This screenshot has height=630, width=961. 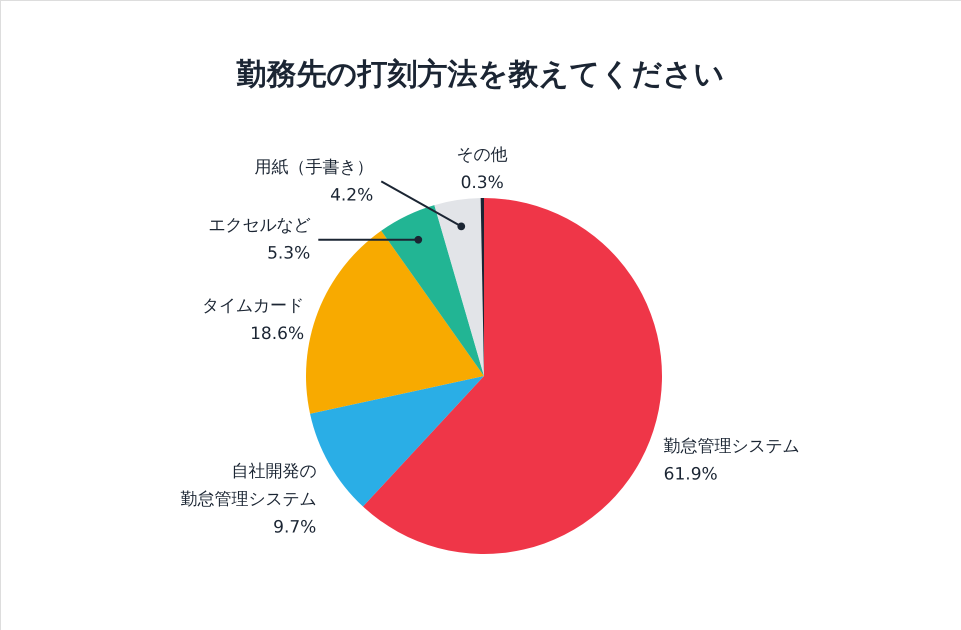 I want to click on slice-label: 用紙（手書き）, so click(x=314, y=167).